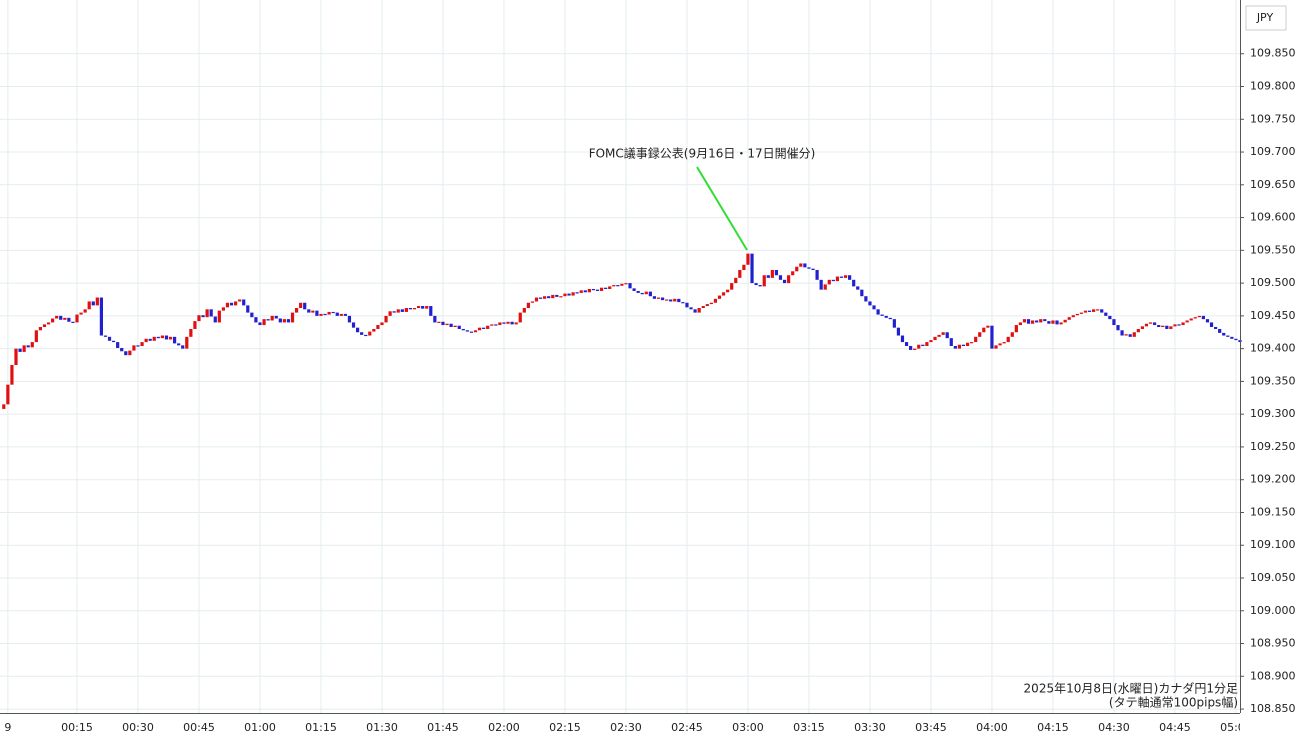  Describe the element at coordinates (138, 727) in the screenshot. I see `x-tick-label: 00:30` at that location.